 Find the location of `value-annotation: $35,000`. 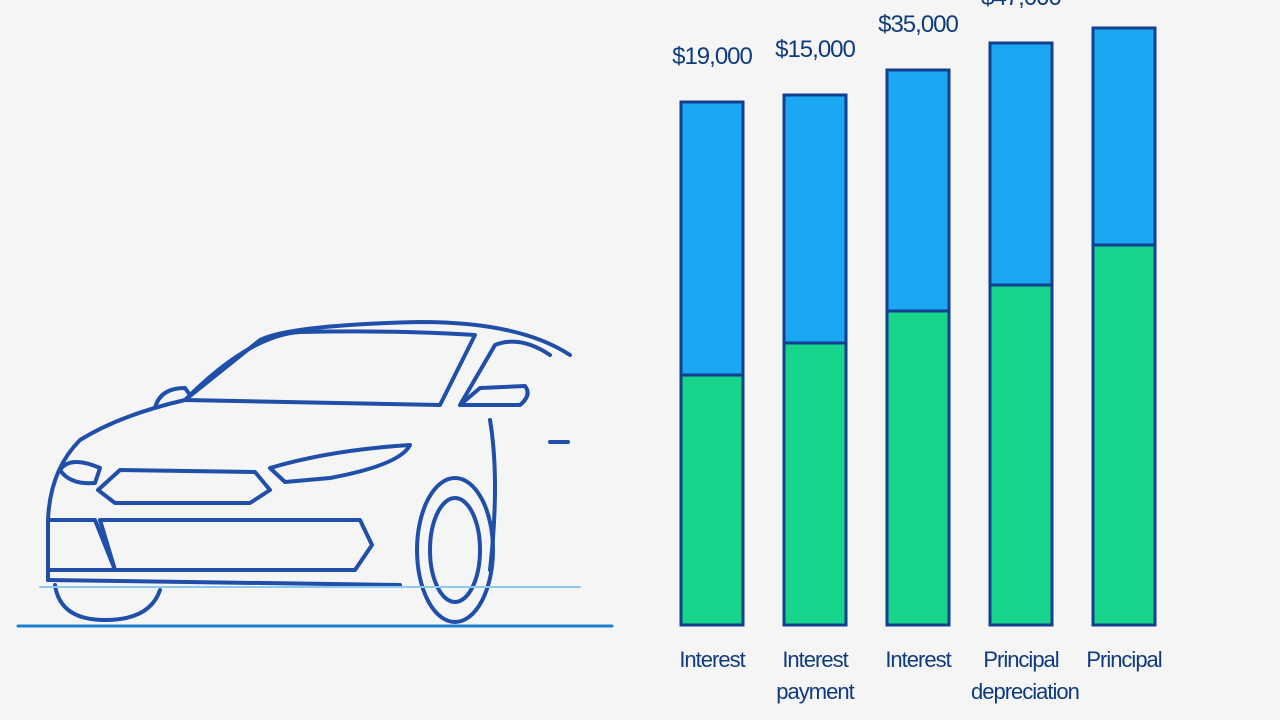

value-annotation: $35,000 is located at coordinates (918, 24).